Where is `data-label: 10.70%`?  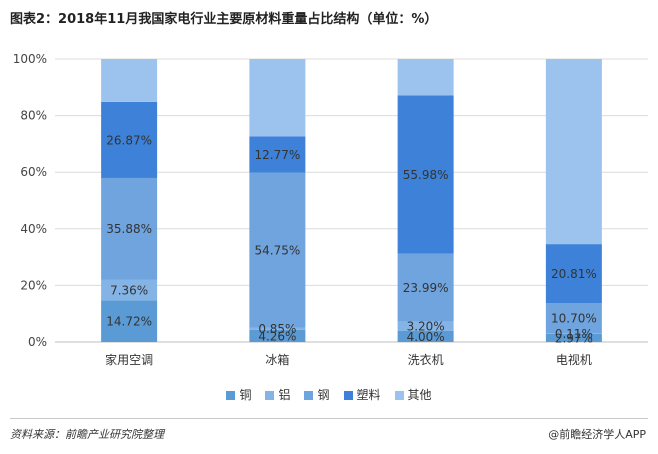
data-label: 10.70% is located at coordinates (574, 319).